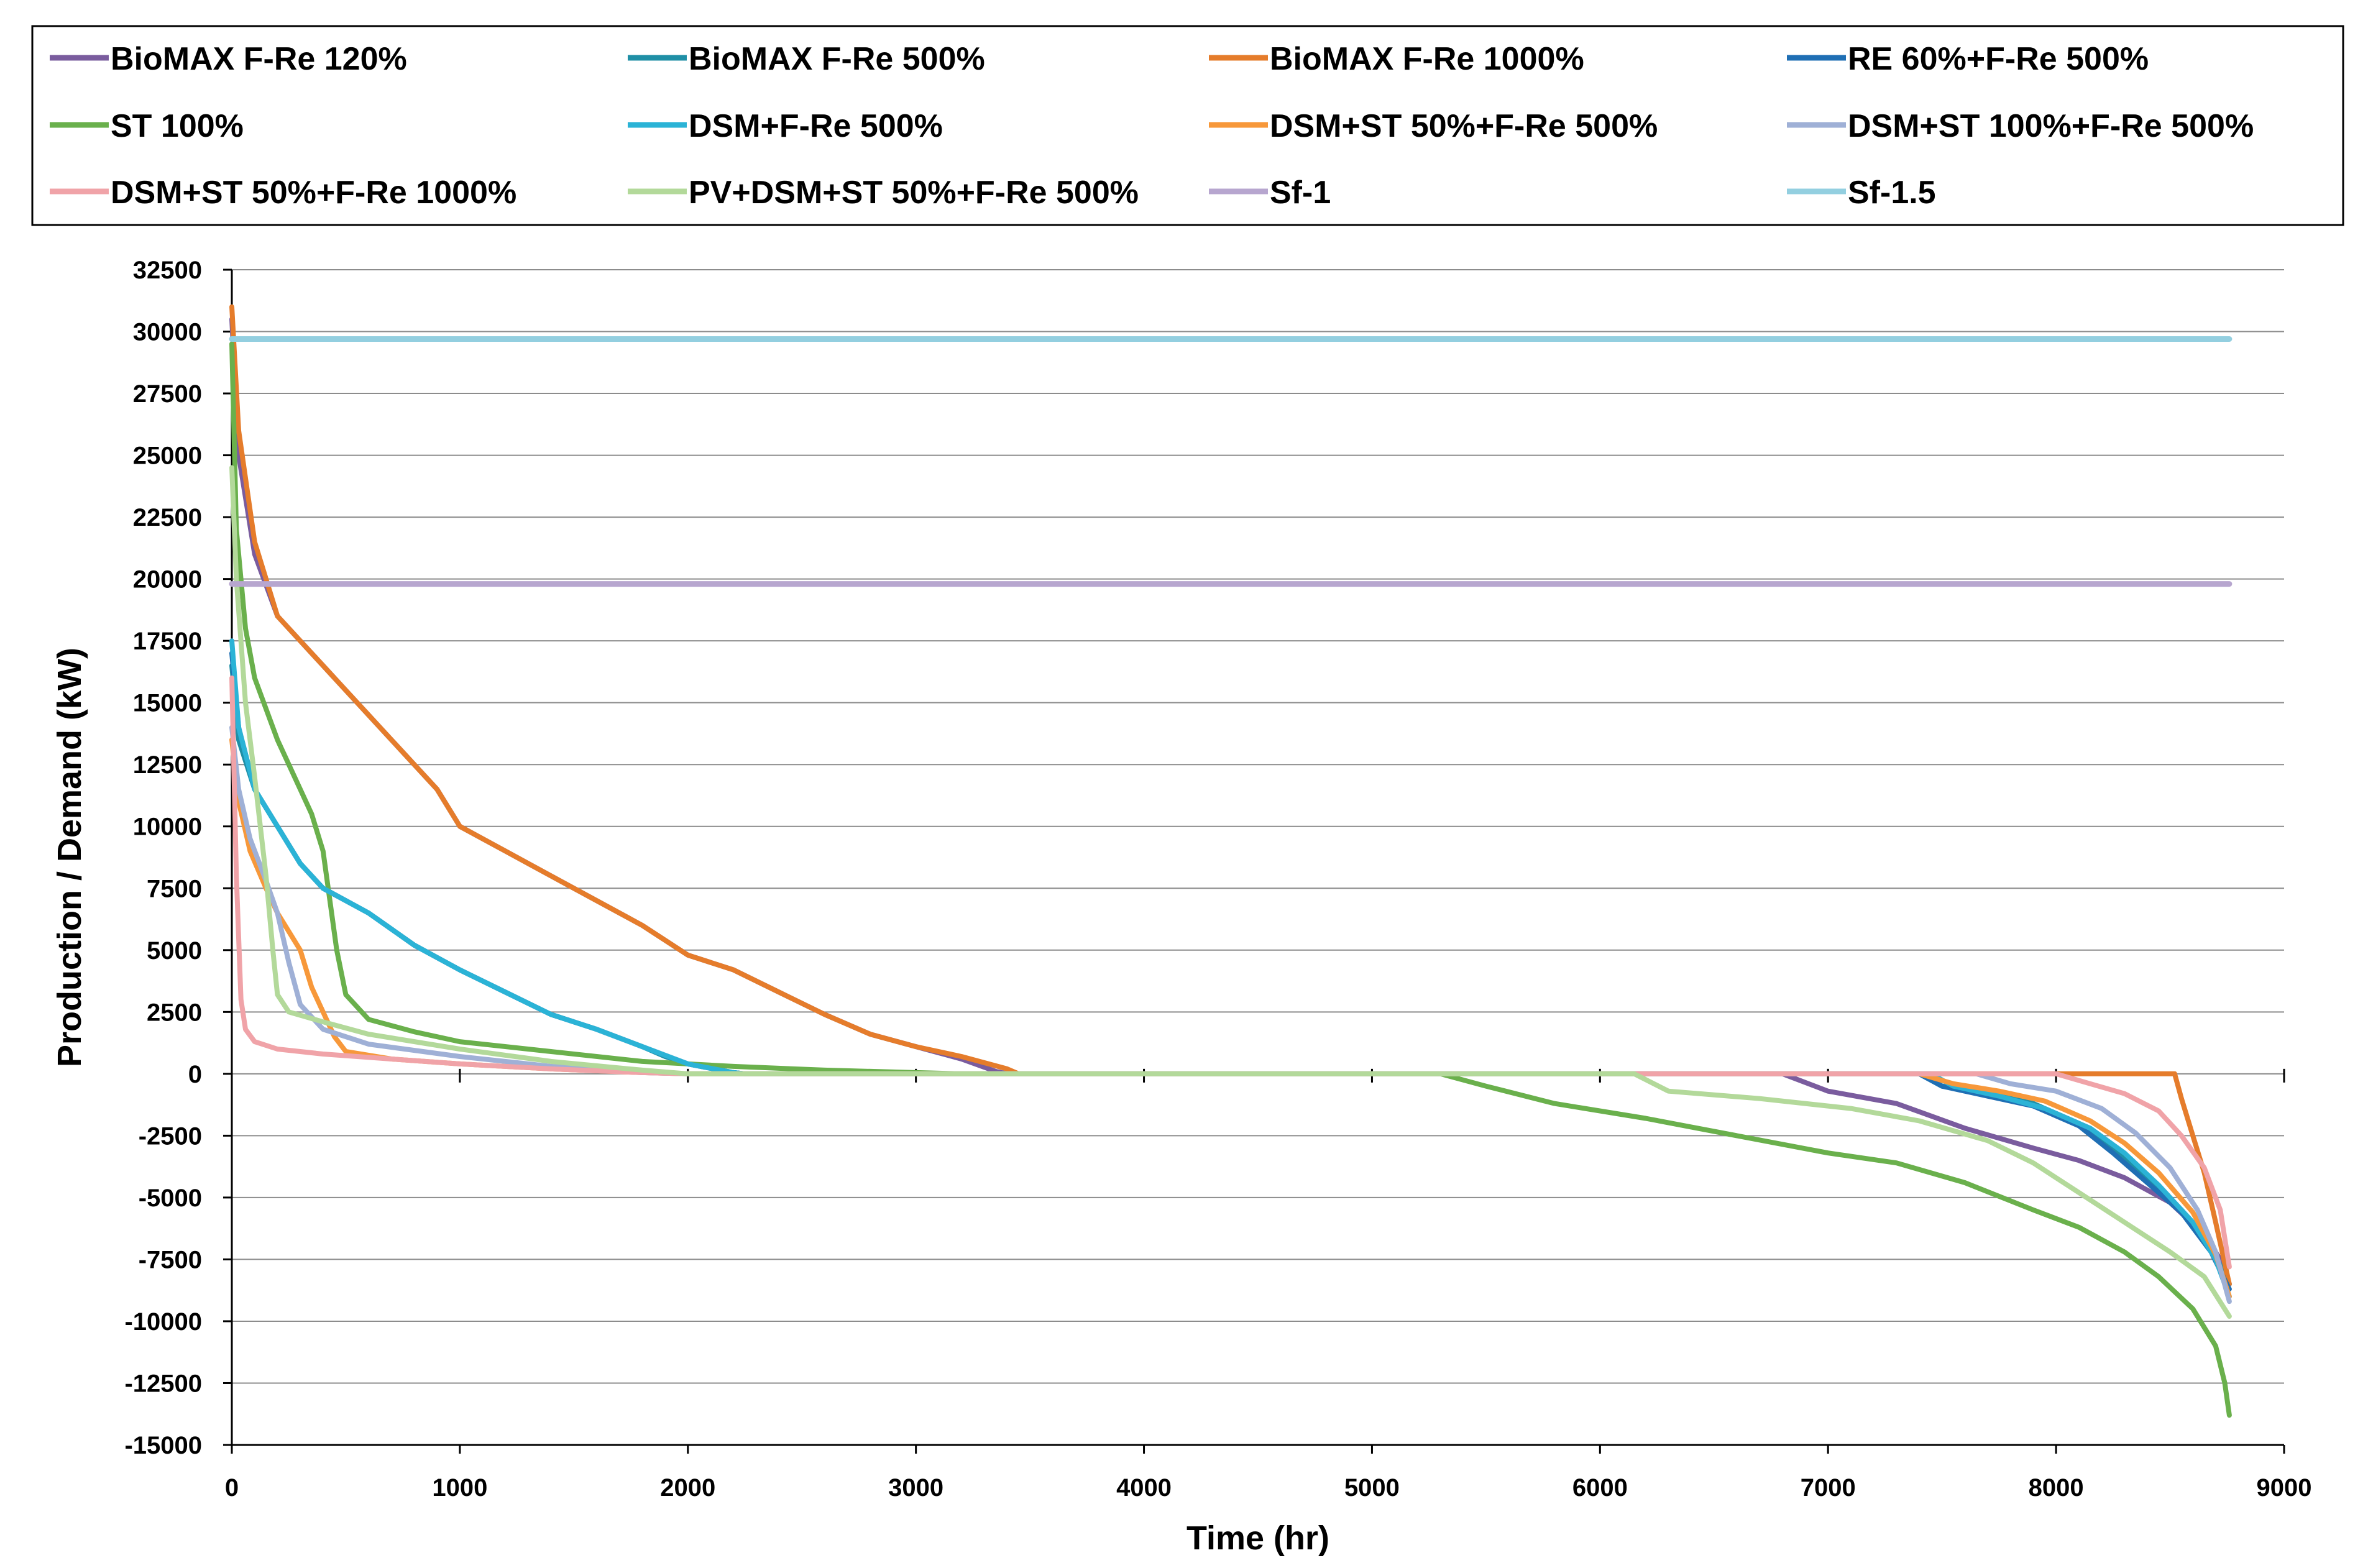  Describe the element at coordinates (163, 1322) in the screenshot. I see `y-tick-label: -10000` at that location.